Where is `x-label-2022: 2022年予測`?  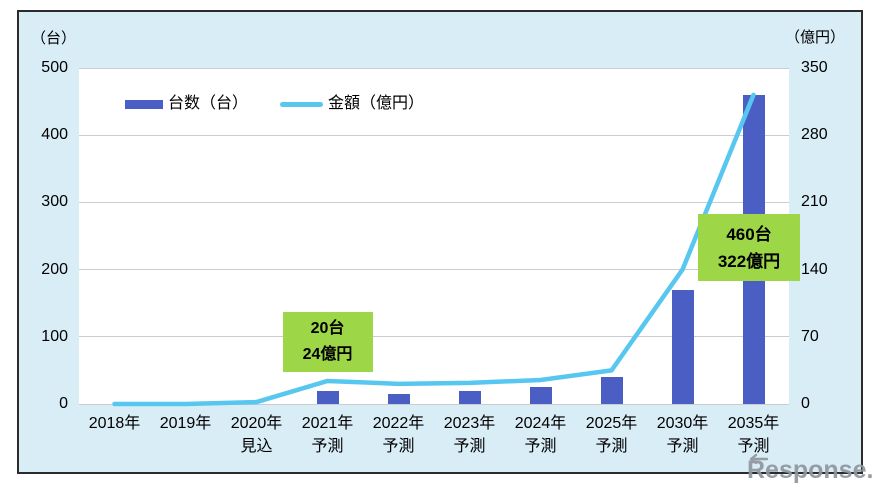 x-label-2022: 2022年予測 is located at coordinates (398, 435).